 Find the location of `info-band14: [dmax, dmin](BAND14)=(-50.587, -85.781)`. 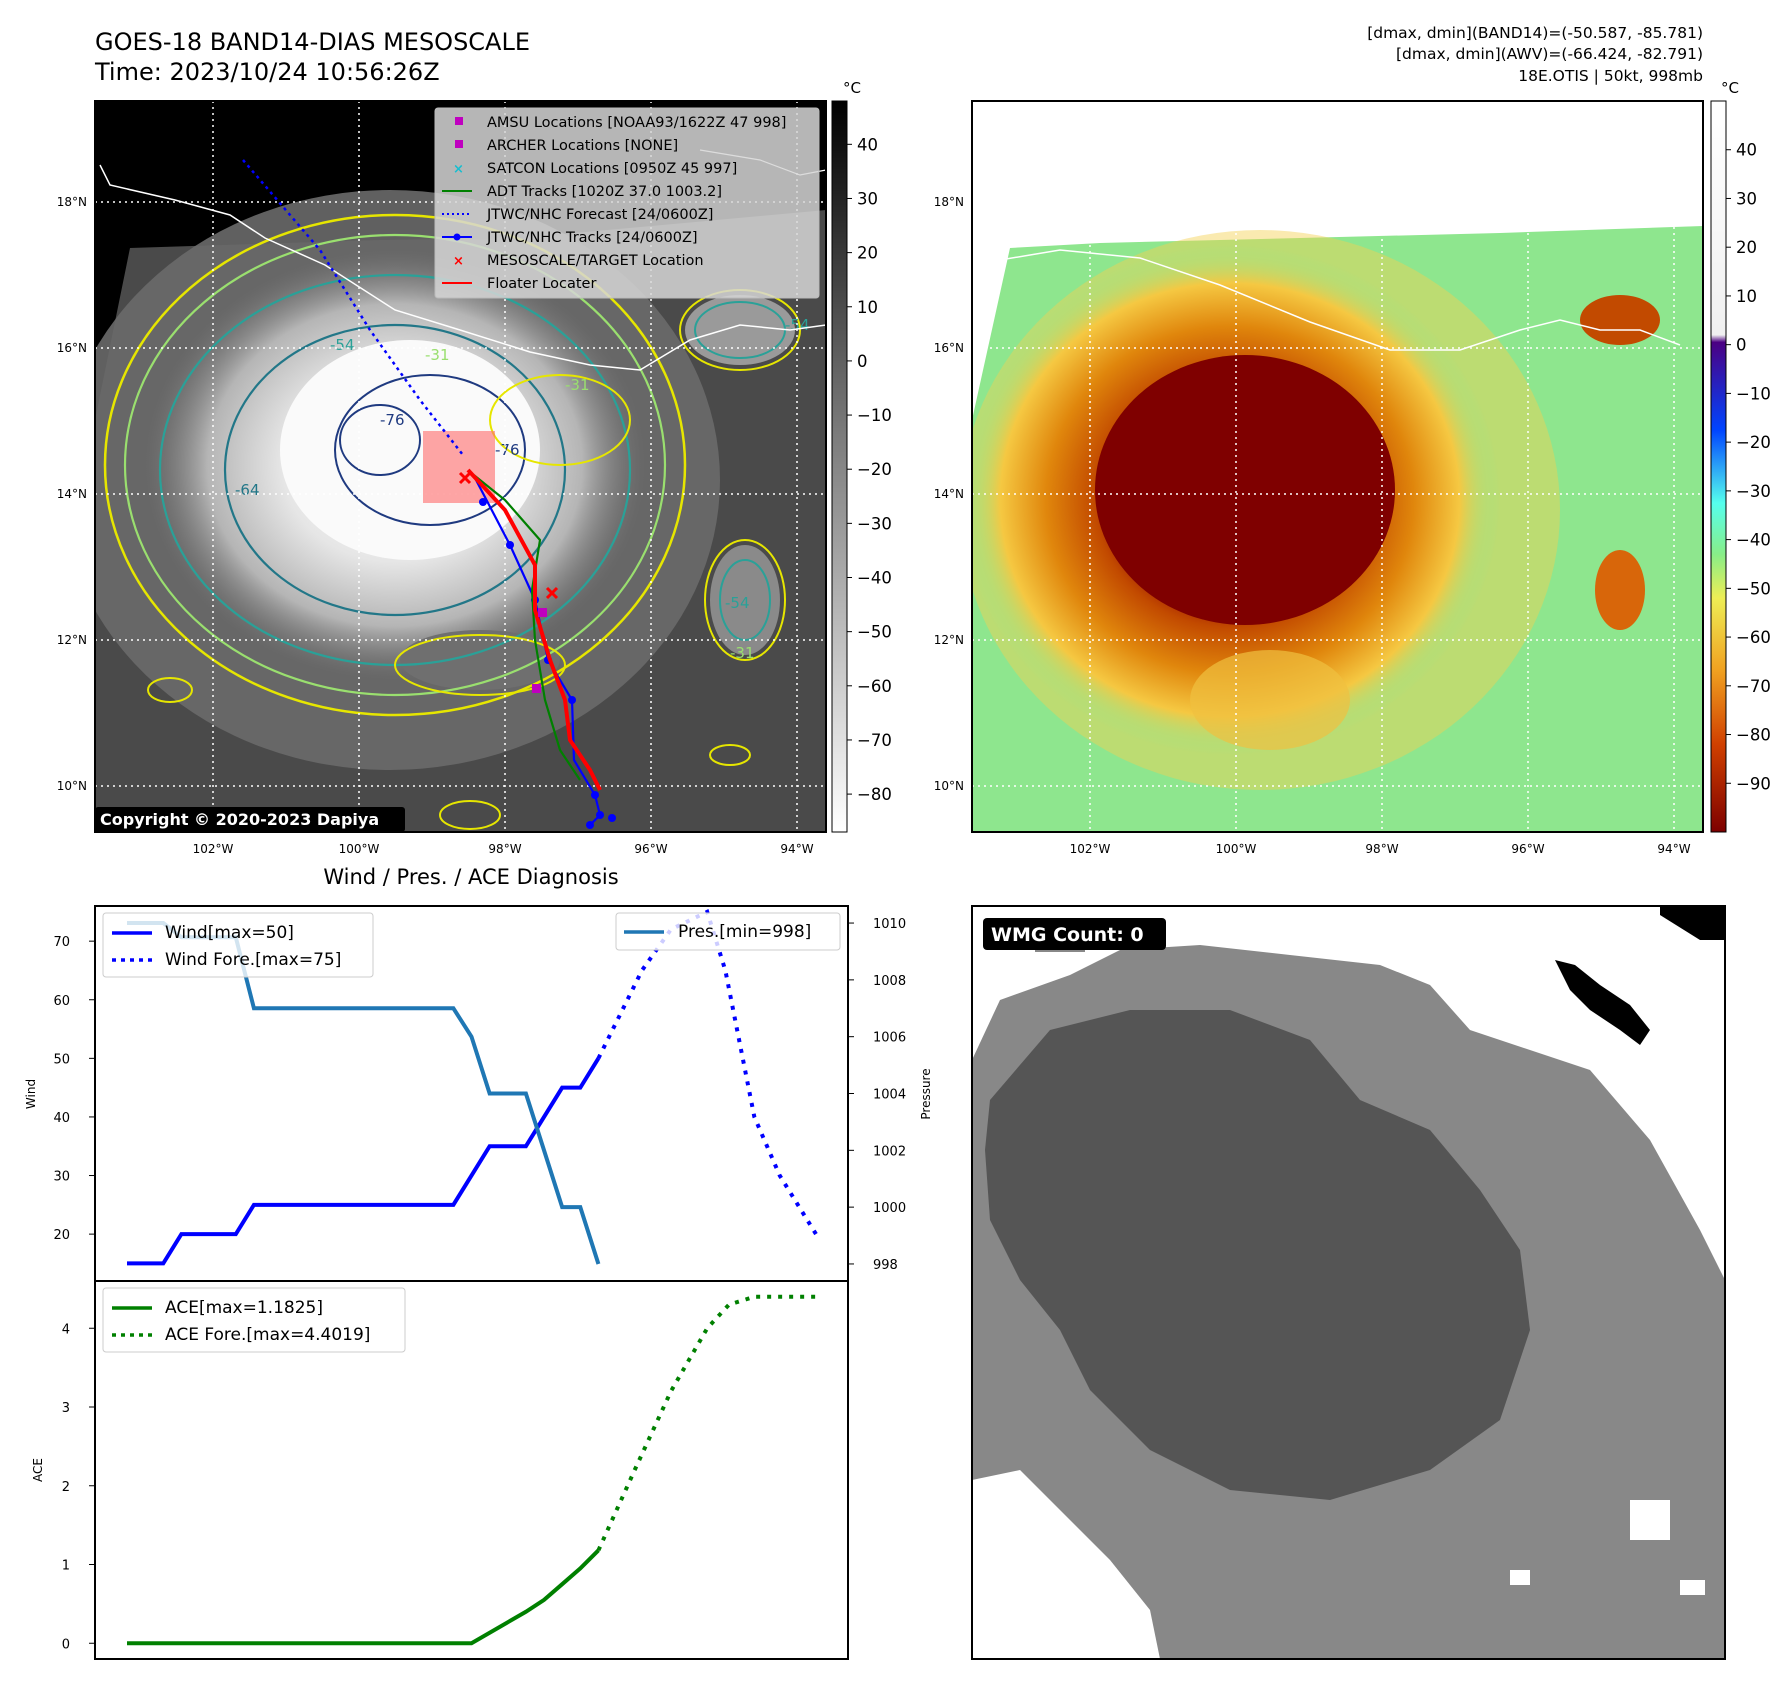

info-band14: [dmax, dmin](BAND14)=(-50.587, -85.781) is located at coordinates (1535, 33).